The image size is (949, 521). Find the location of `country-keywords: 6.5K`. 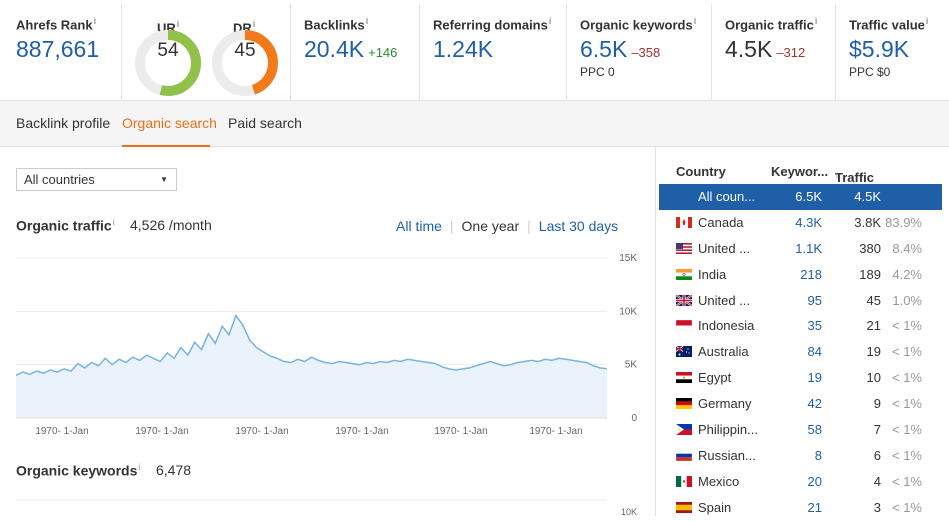

country-keywords: 6.5K is located at coordinates (808, 196).